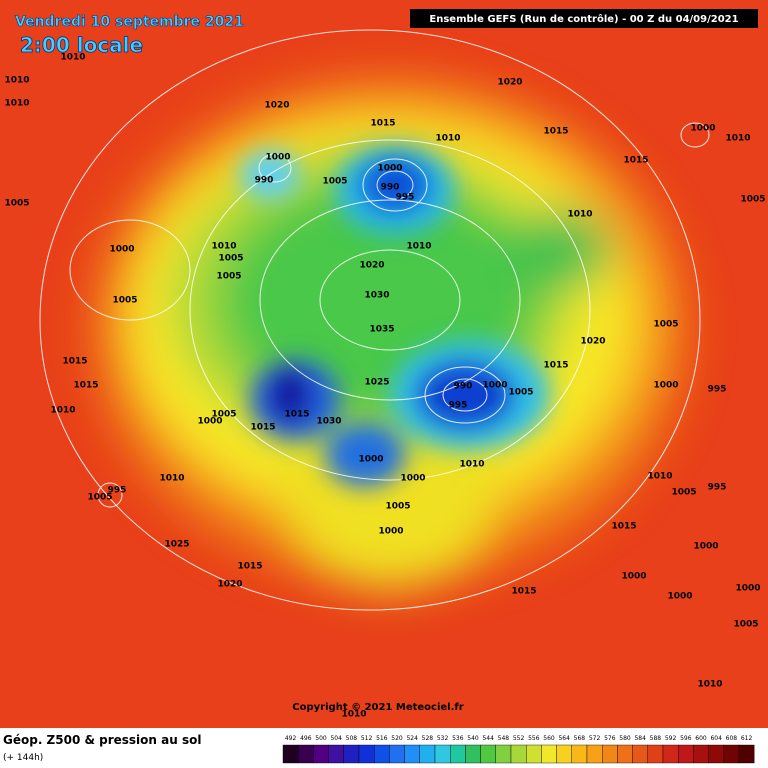 The width and height of the screenshot is (768, 768). I want to click on isobar-label: 1035, so click(381, 330).